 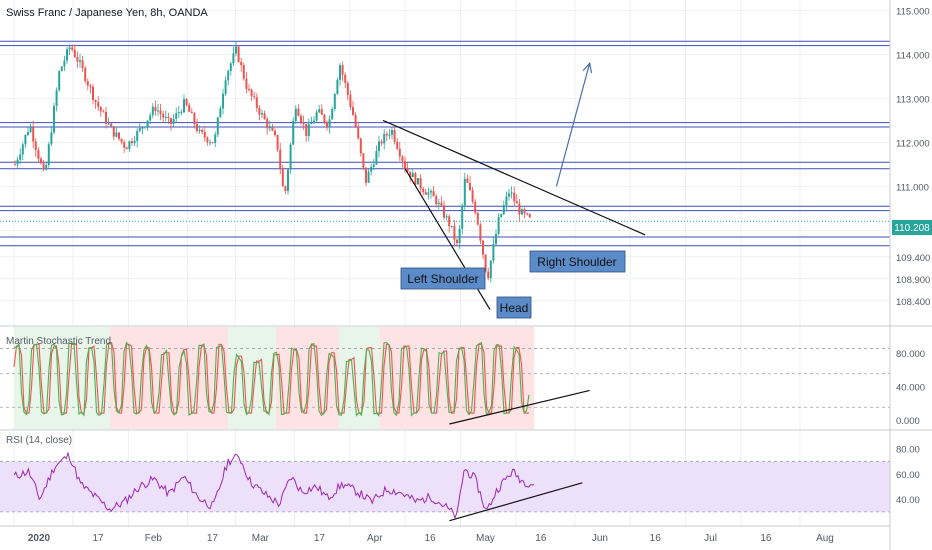 What do you see at coordinates (519, 407) in the screenshot?
I see `stoch-trendline` at bounding box center [519, 407].